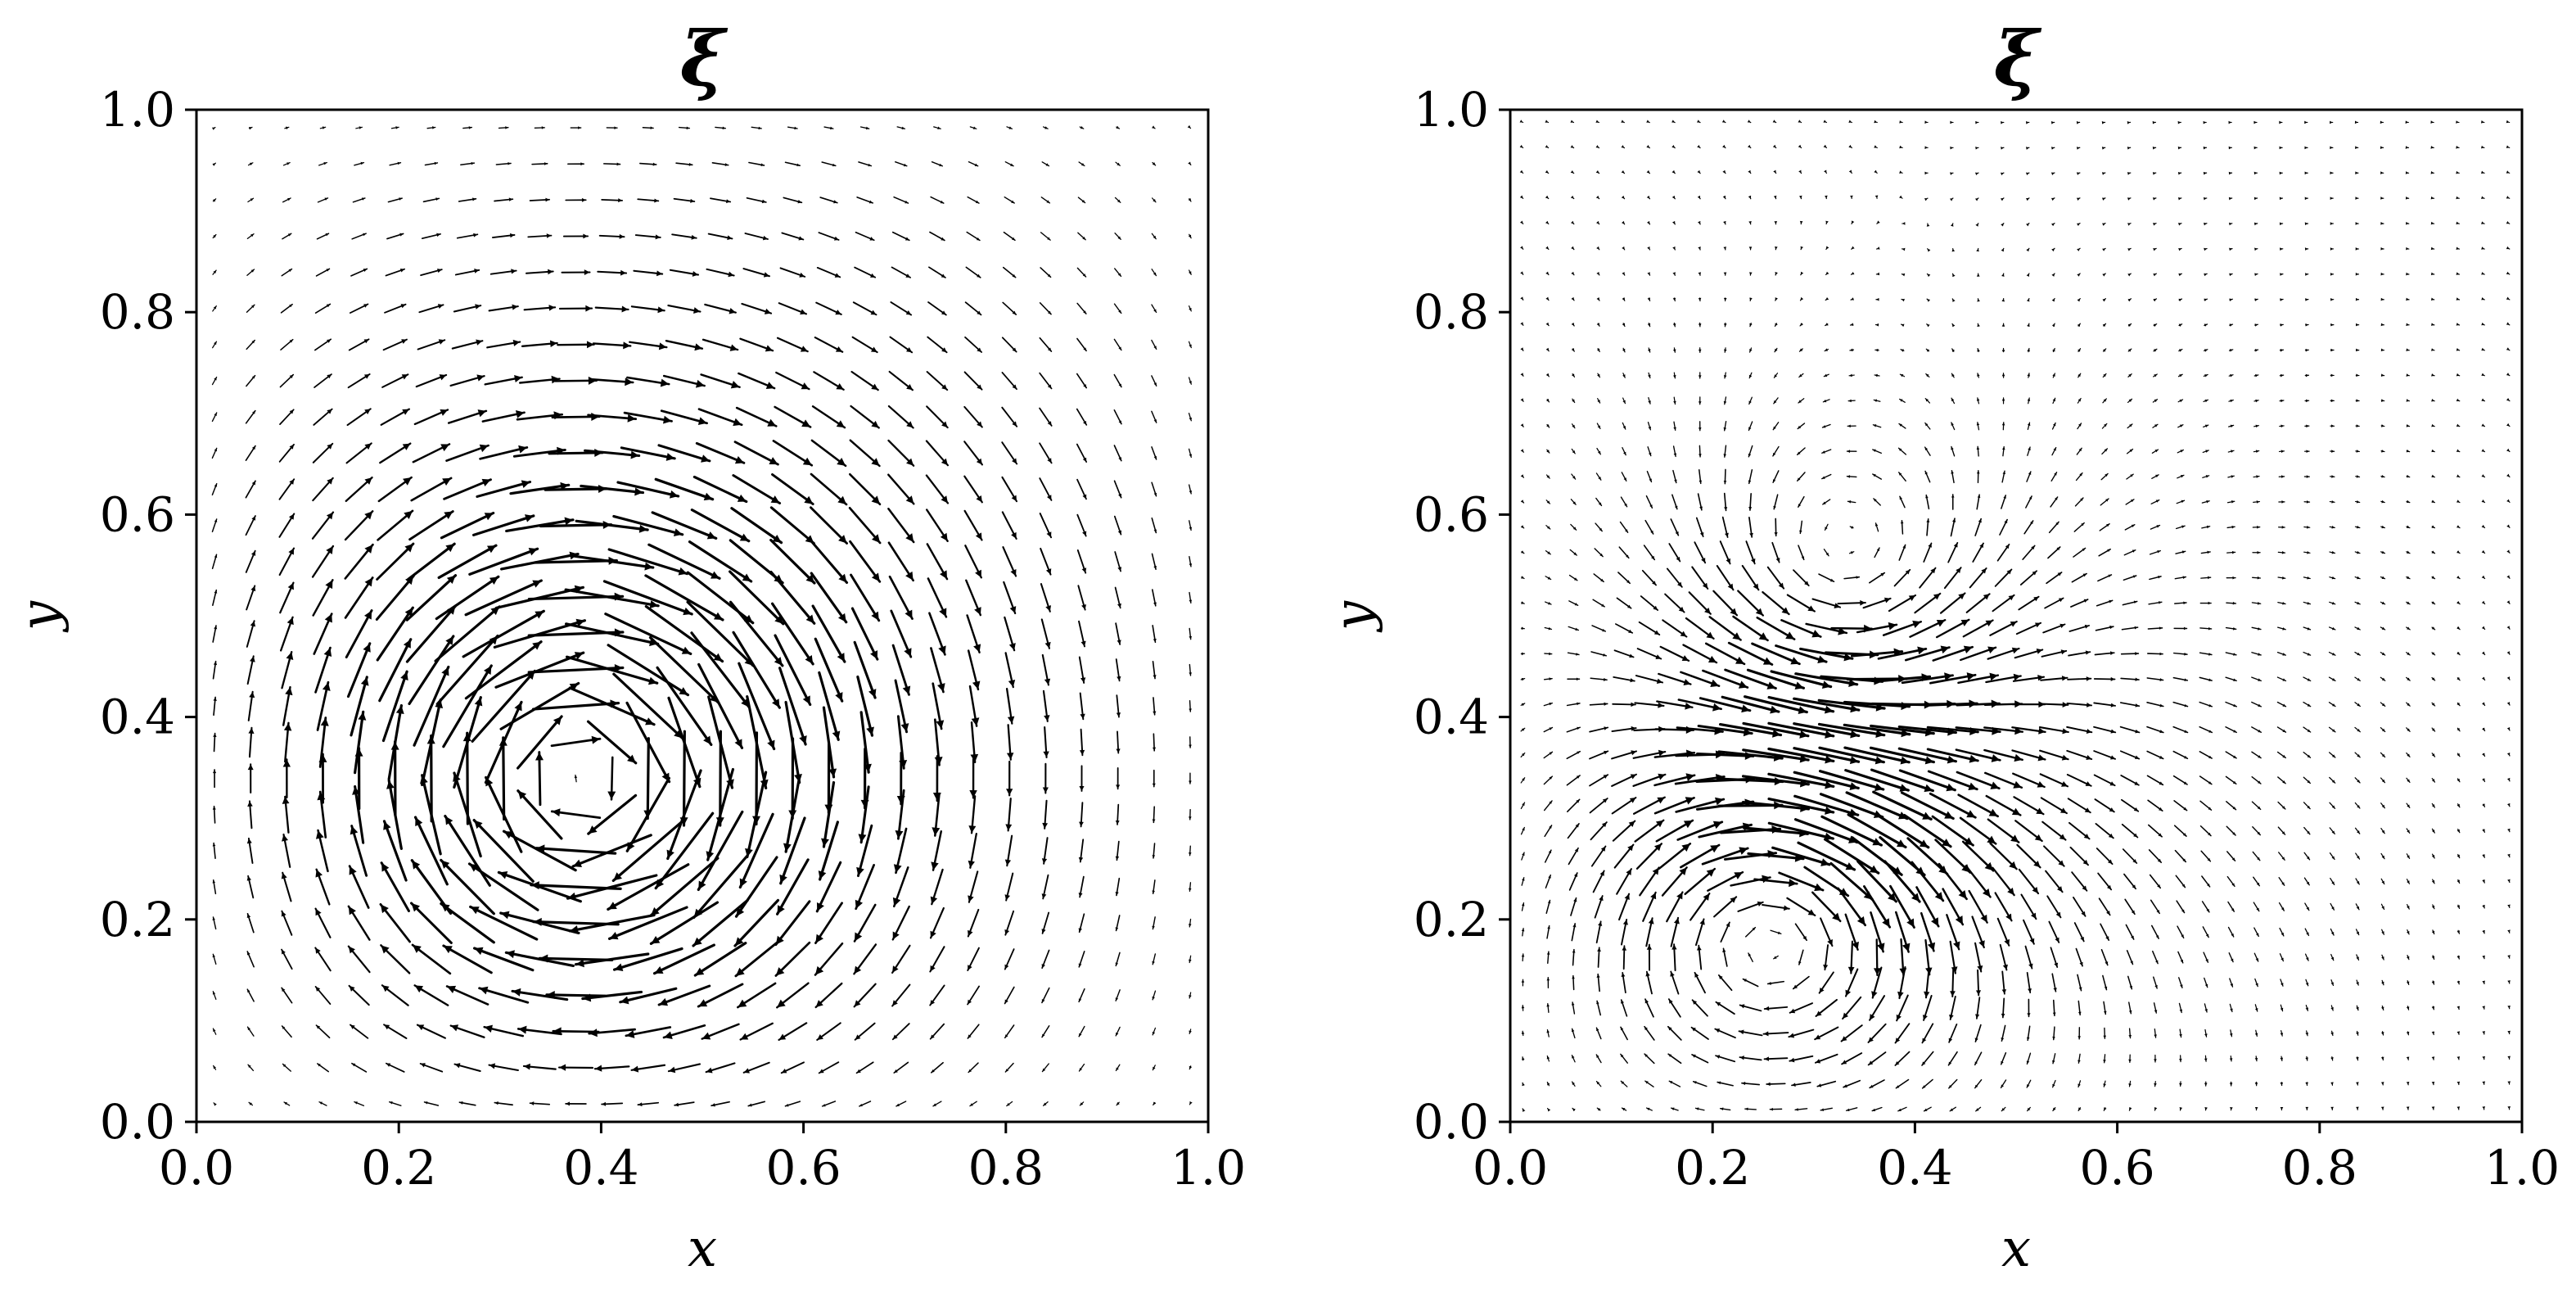  What do you see at coordinates (2018, 59) in the screenshot?
I see `panel-title: ξ` at bounding box center [2018, 59].